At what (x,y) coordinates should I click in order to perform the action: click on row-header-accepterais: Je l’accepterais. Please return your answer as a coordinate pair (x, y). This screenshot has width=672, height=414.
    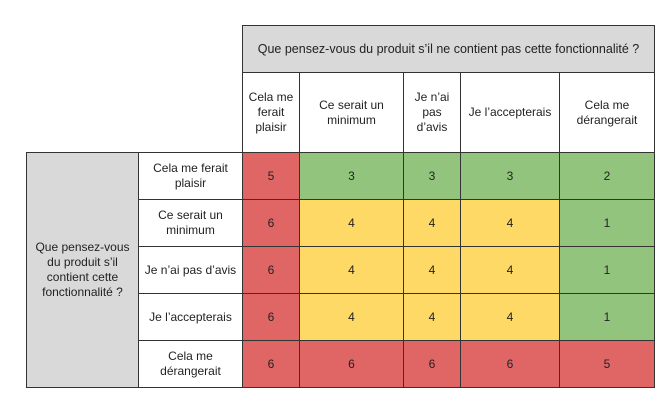
    Looking at the image, I should click on (190, 317).